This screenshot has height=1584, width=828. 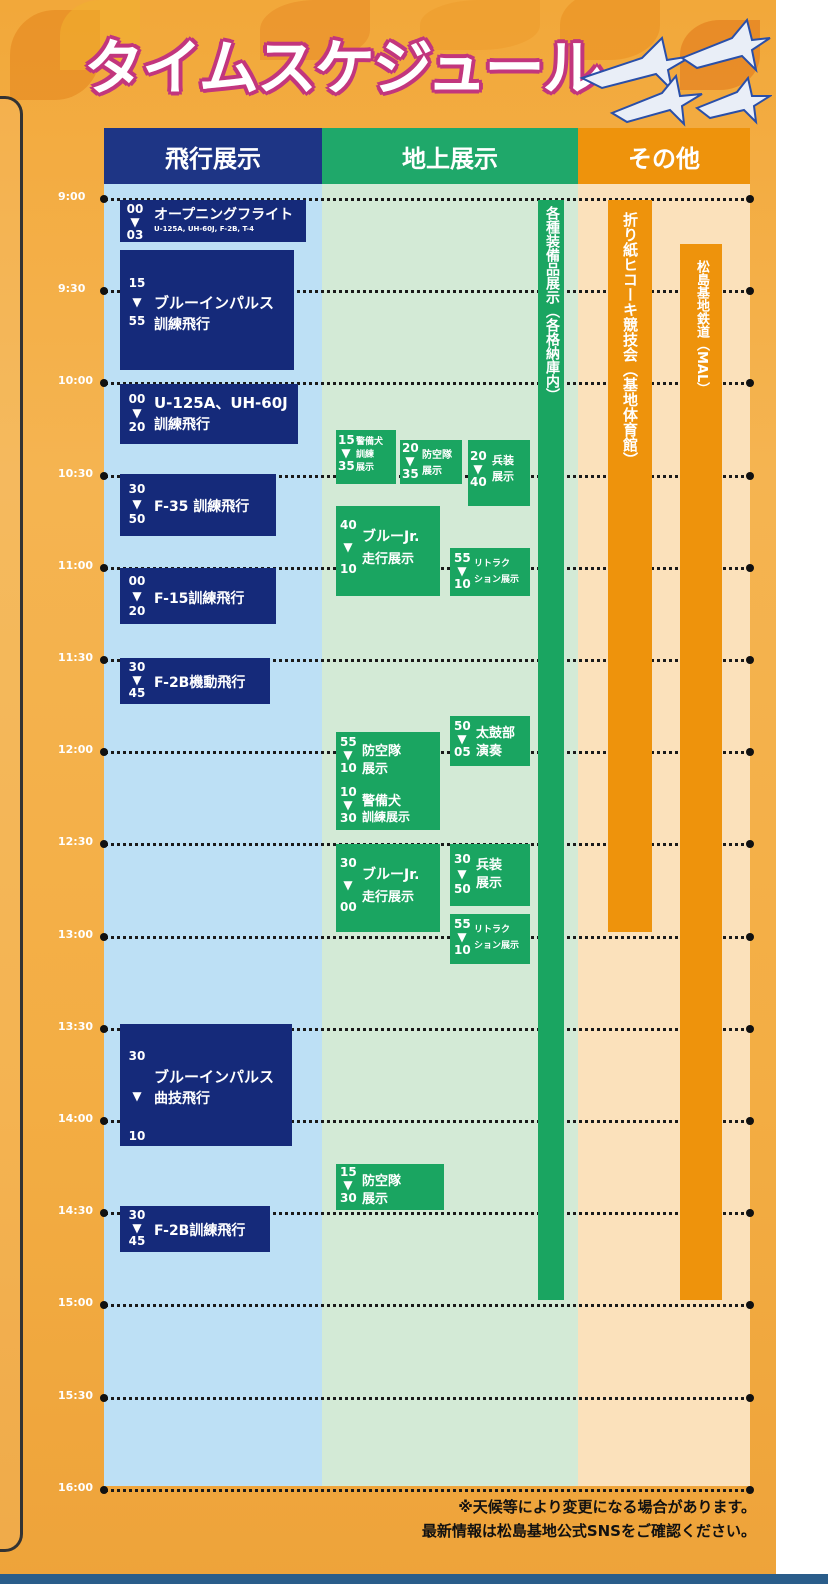 What do you see at coordinates (76, 841) in the screenshot?
I see `time-label: 12:30` at bounding box center [76, 841].